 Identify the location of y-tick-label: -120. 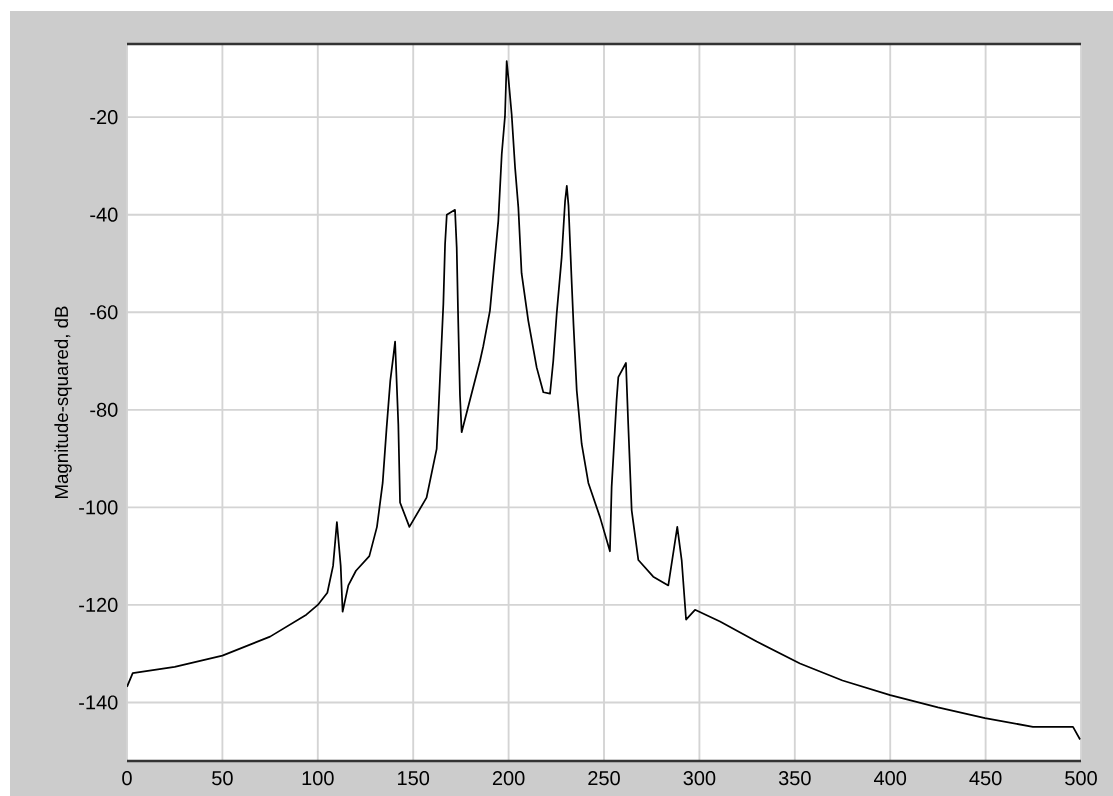
(98, 604).